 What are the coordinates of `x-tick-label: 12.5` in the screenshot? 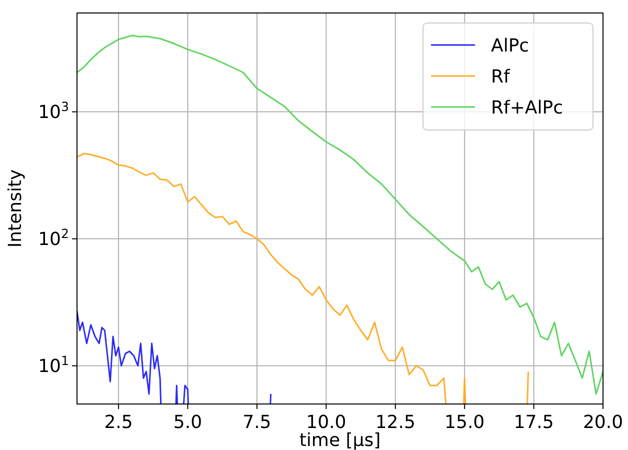 It's located at (395, 422).